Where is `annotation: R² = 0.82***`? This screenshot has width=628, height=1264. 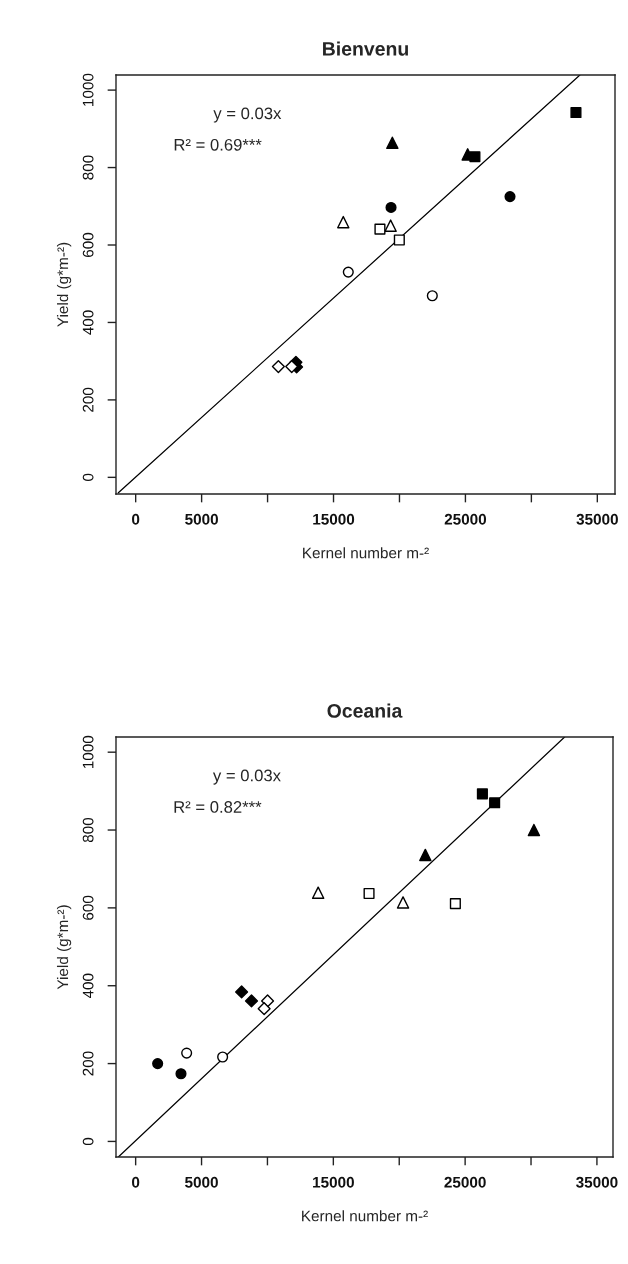 annotation: R² = 0.82*** is located at coordinates (218, 807).